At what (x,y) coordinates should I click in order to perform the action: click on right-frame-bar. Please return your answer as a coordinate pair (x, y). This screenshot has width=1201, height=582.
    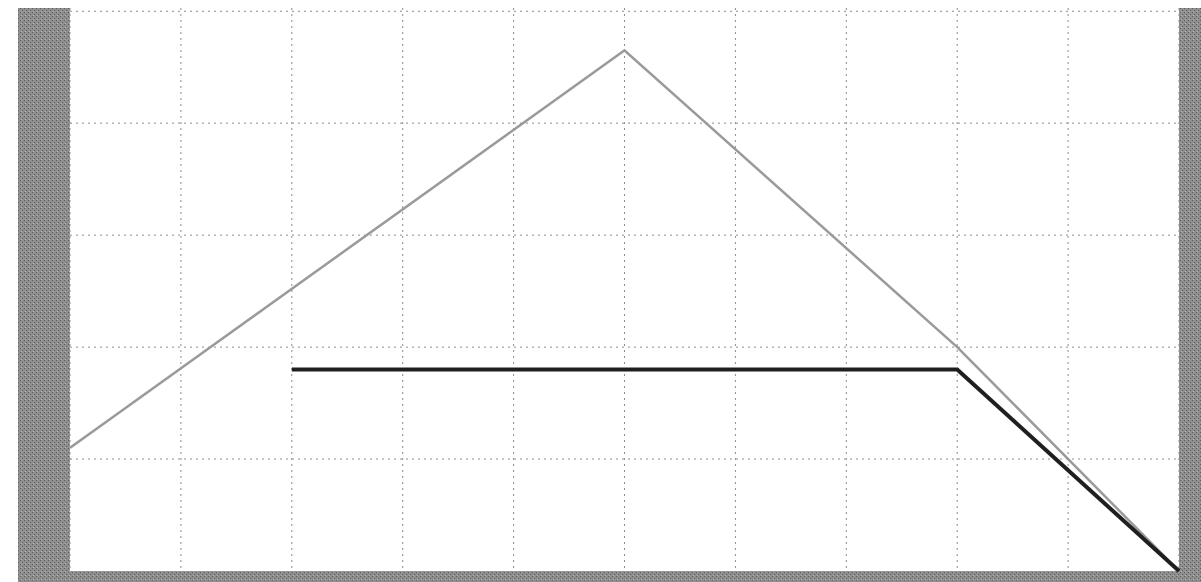
    Looking at the image, I should click on (1190, 295).